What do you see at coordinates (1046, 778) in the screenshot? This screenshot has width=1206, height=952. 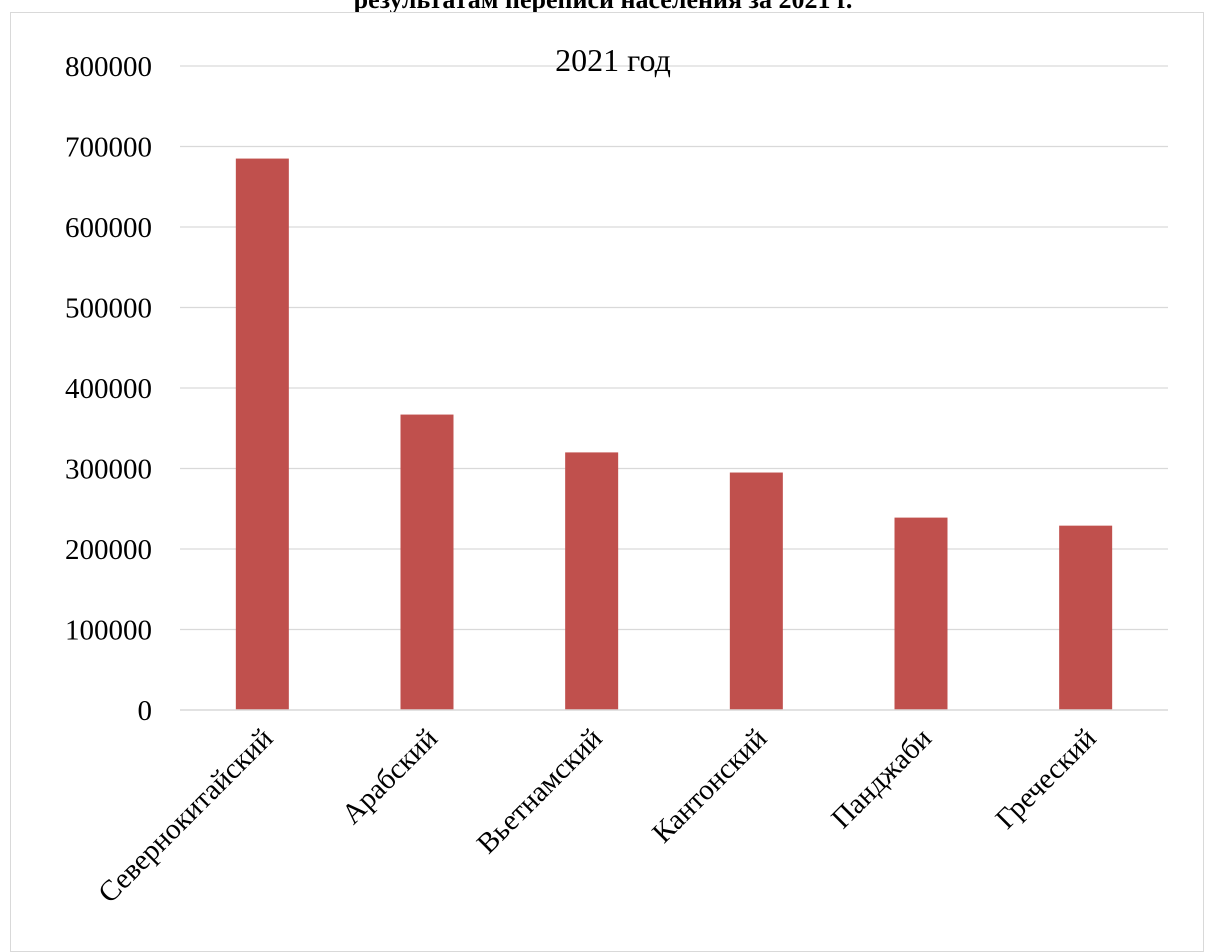 I see `x-tick-label: Греческий` at bounding box center [1046, 778].